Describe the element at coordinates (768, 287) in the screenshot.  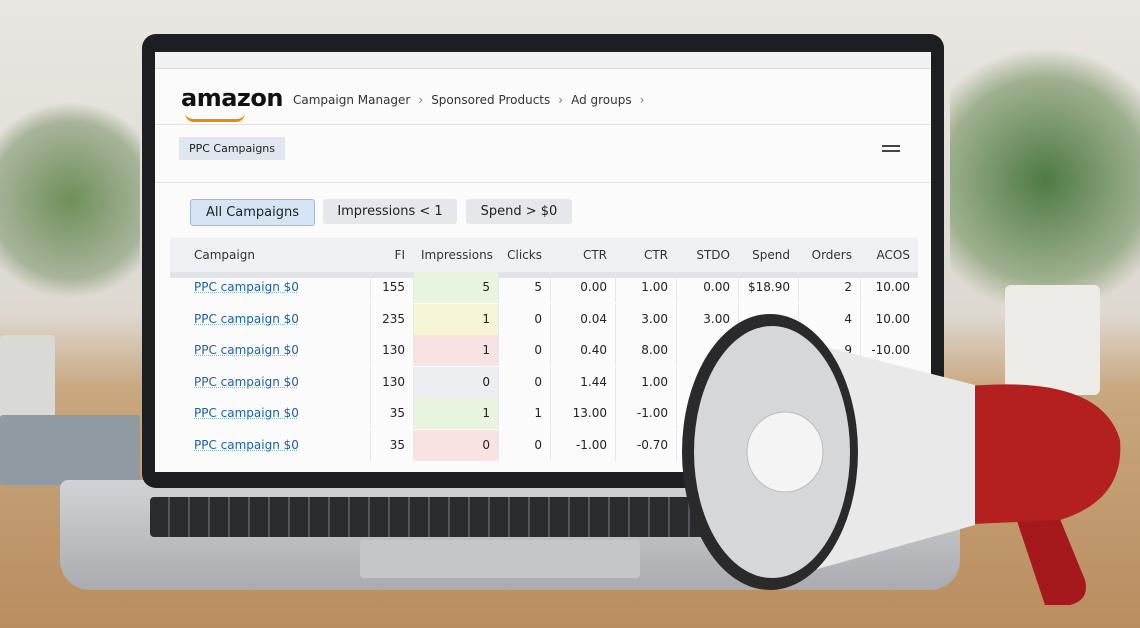
I see `table-cell: $18.90` at that location.